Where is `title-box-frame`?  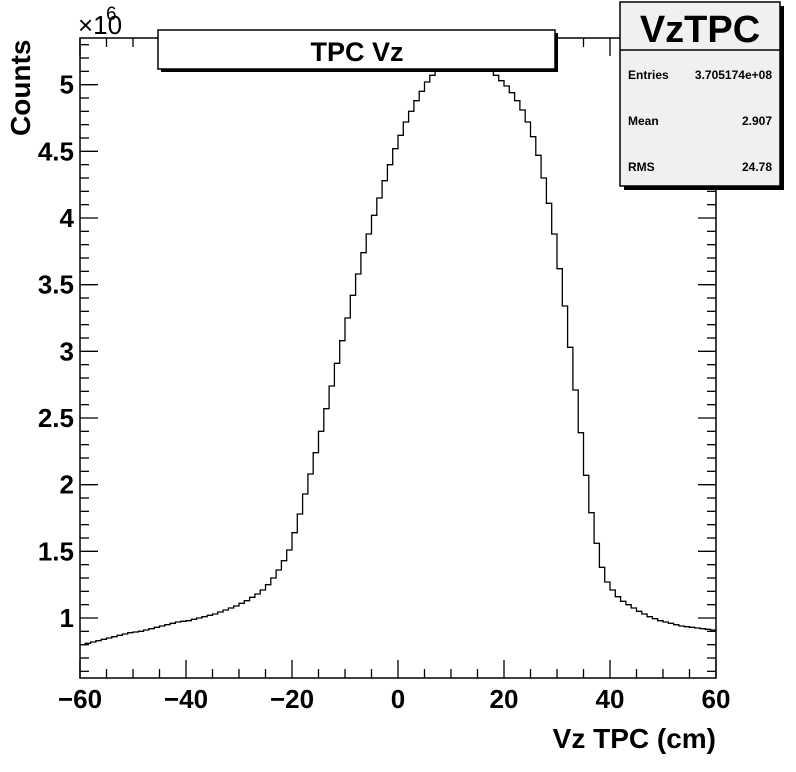 title-box-frame is located at coordinates (356, 49).